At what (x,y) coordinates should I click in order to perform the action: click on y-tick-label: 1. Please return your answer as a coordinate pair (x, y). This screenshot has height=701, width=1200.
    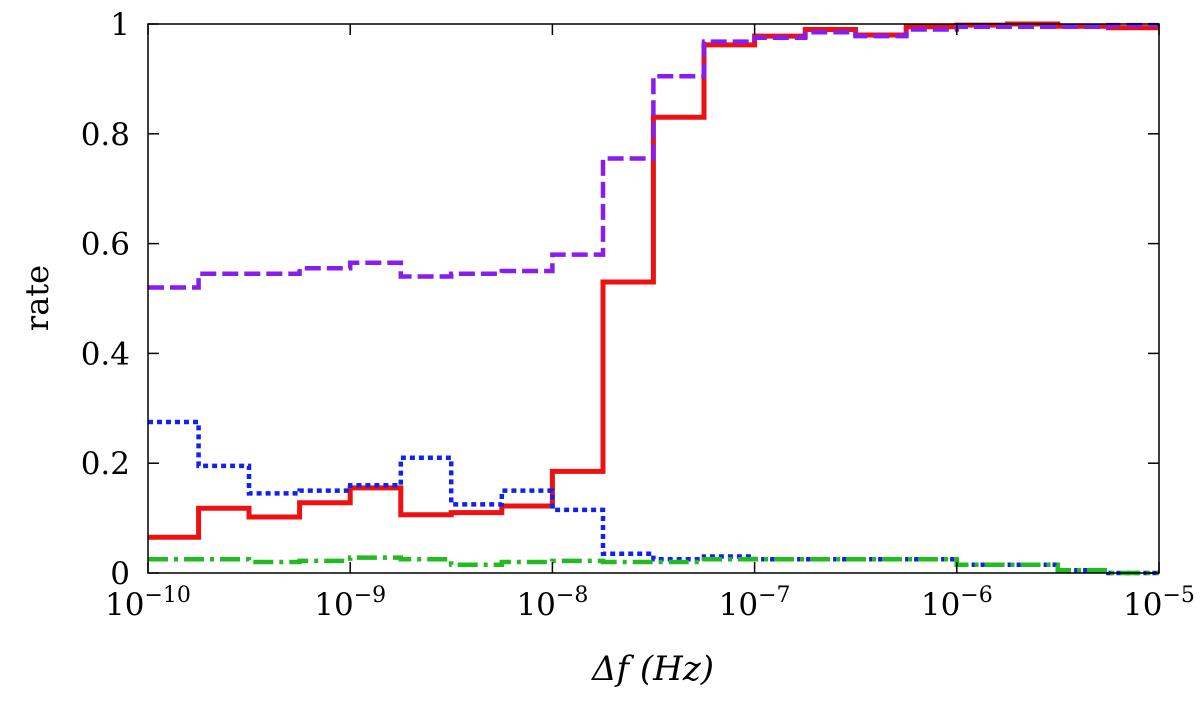
    Looking at the image, I should click on (120, 25).